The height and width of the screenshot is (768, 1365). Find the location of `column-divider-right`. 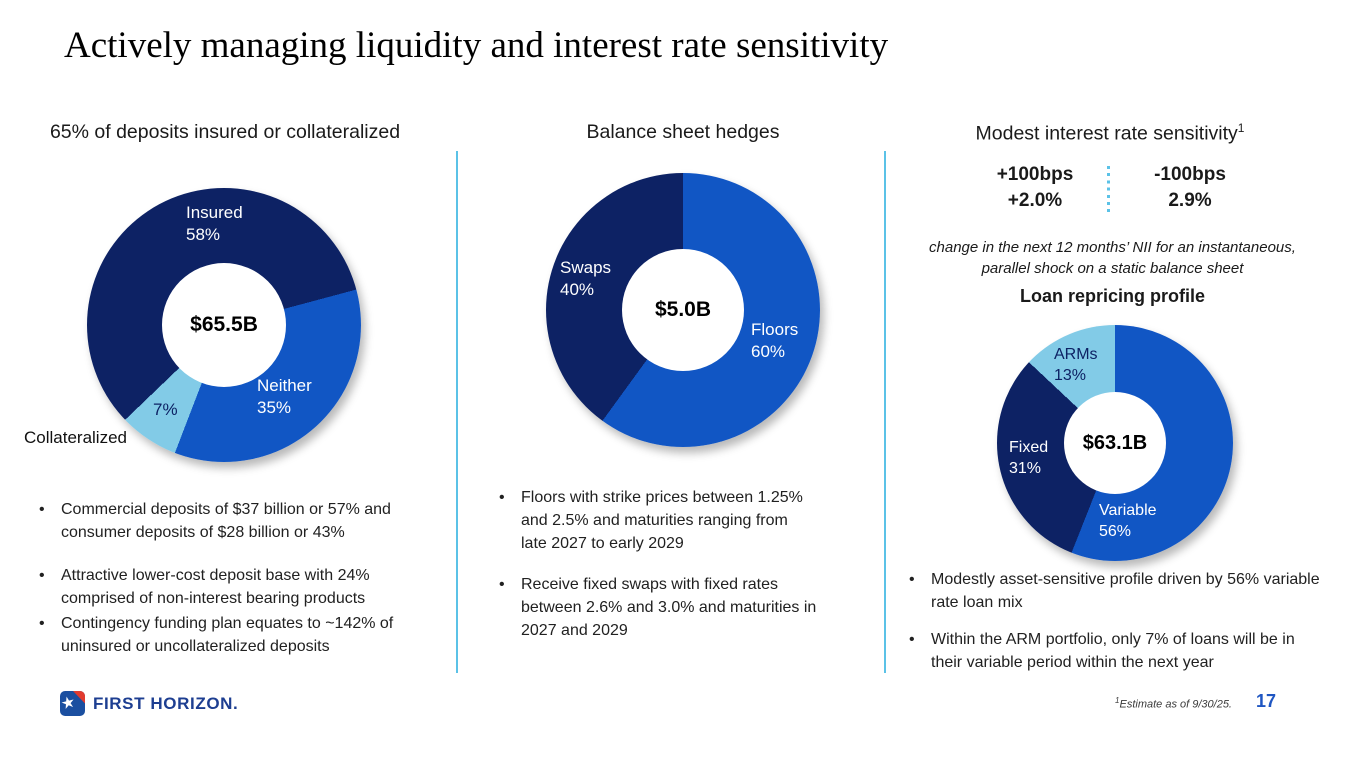

column-divider-right is located at coordinates (885, 412).